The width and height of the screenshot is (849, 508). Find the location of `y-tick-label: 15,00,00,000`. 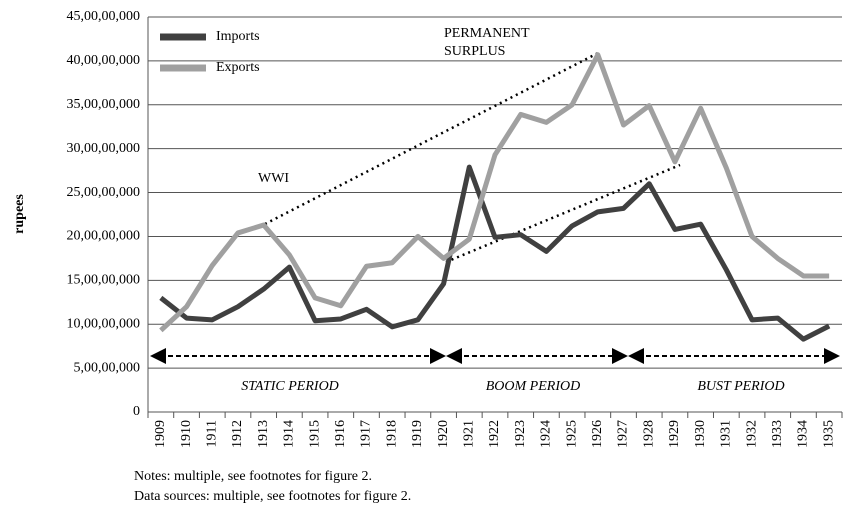

y-tick-label: 15,00,00,000 is located at coordinates (104, 280).